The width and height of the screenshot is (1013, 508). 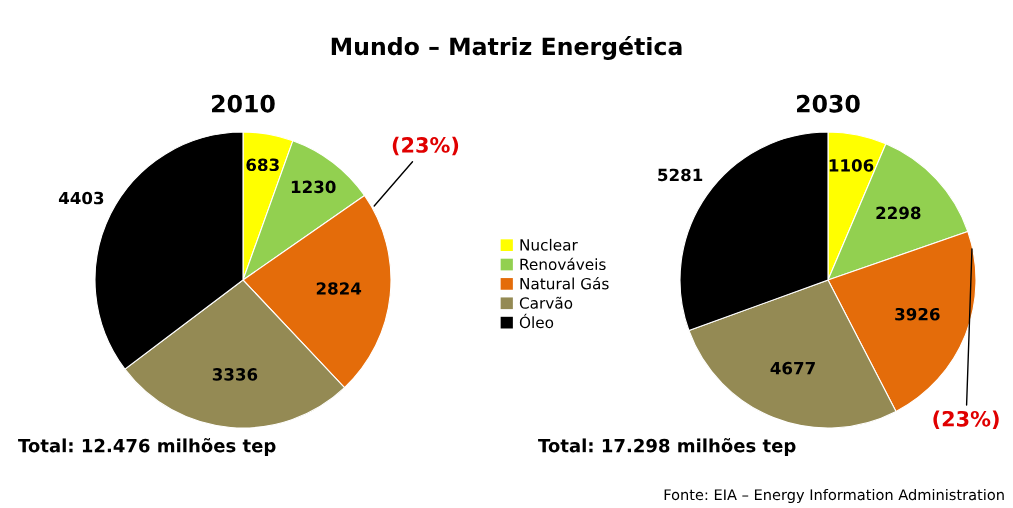 I want to click on chart-title: Mundo – Matriz Energética, so click(x=506, y=48).